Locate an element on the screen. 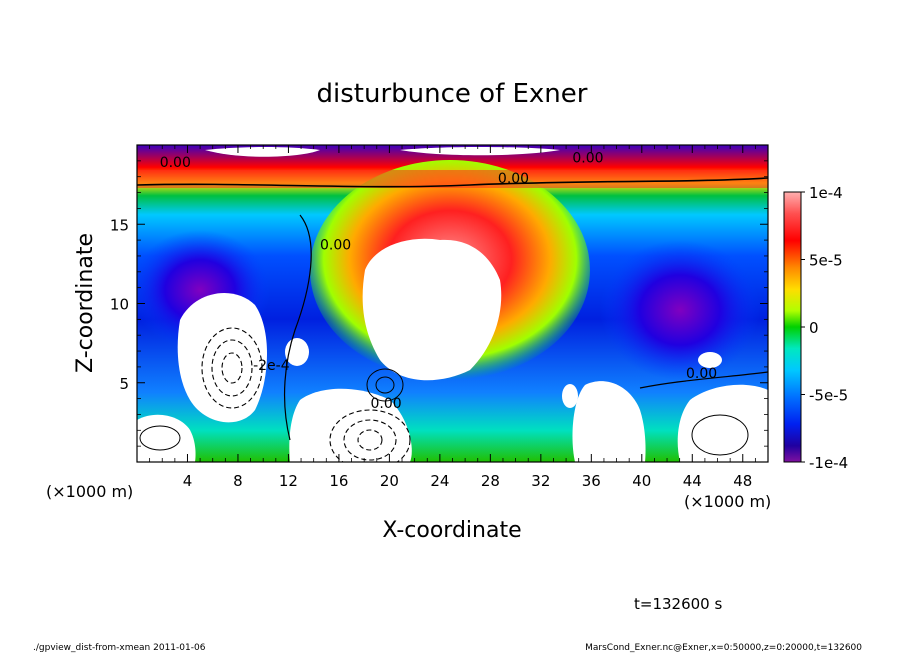 The height and width of the screenshot is (654, 904). x-tick-label: 20 is located at coordinates (389, 481).